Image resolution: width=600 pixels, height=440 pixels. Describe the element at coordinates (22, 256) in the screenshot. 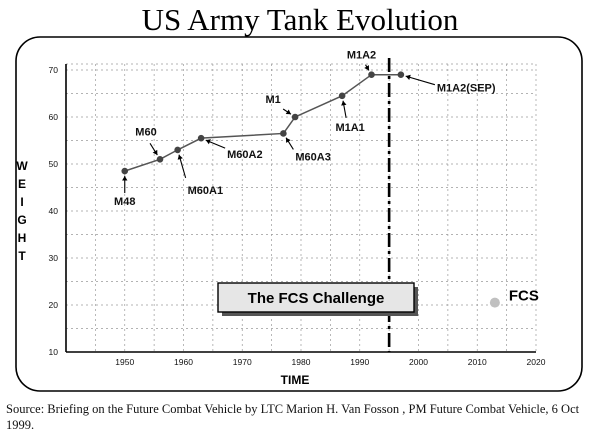

I see `y-axis-label-letter: T` at that location.